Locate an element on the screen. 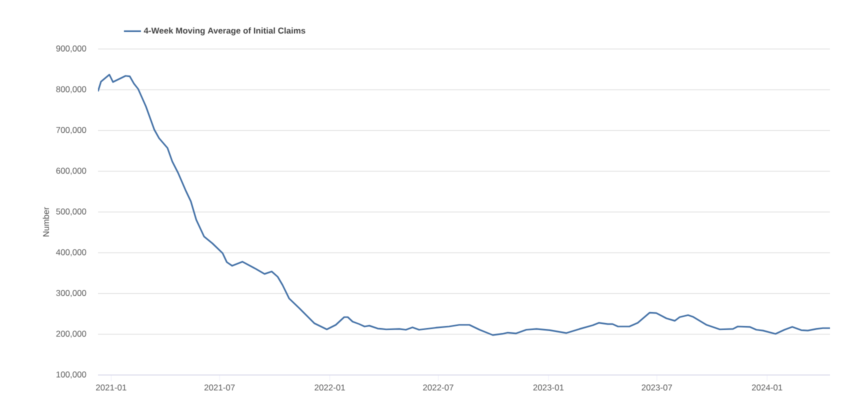 The height and width of the screenshot is (408, 850). x-tick-label: 2024-01 is located at coordinates (767, 387).